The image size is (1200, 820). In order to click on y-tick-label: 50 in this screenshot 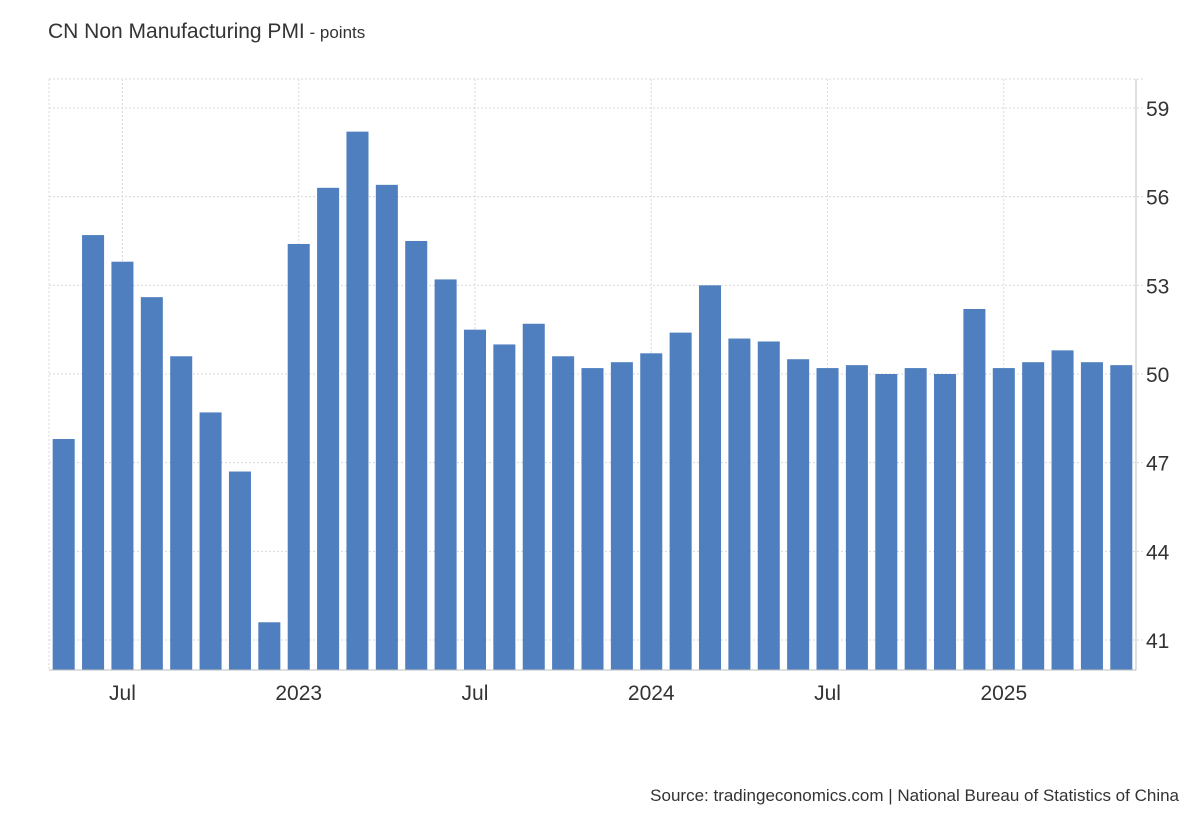, I will do `click(1157, 375)`.